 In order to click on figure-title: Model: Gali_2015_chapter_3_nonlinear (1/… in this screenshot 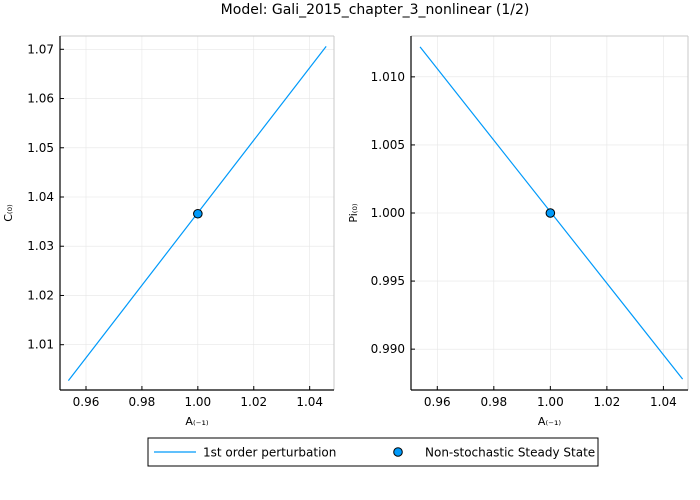, I will do `click(375, 10)`.